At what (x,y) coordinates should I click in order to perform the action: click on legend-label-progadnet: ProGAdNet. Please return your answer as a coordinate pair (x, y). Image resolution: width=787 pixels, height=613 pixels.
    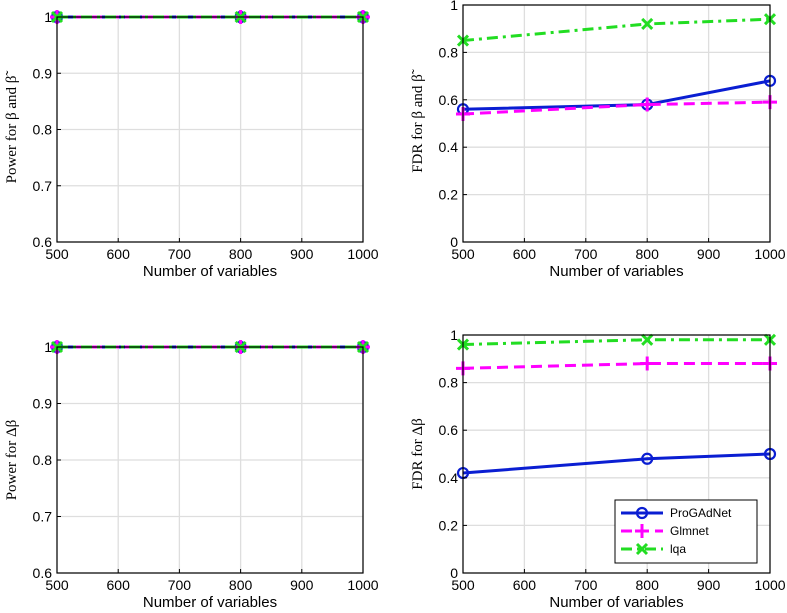
    Looking at the image, I should click on (701, 513).